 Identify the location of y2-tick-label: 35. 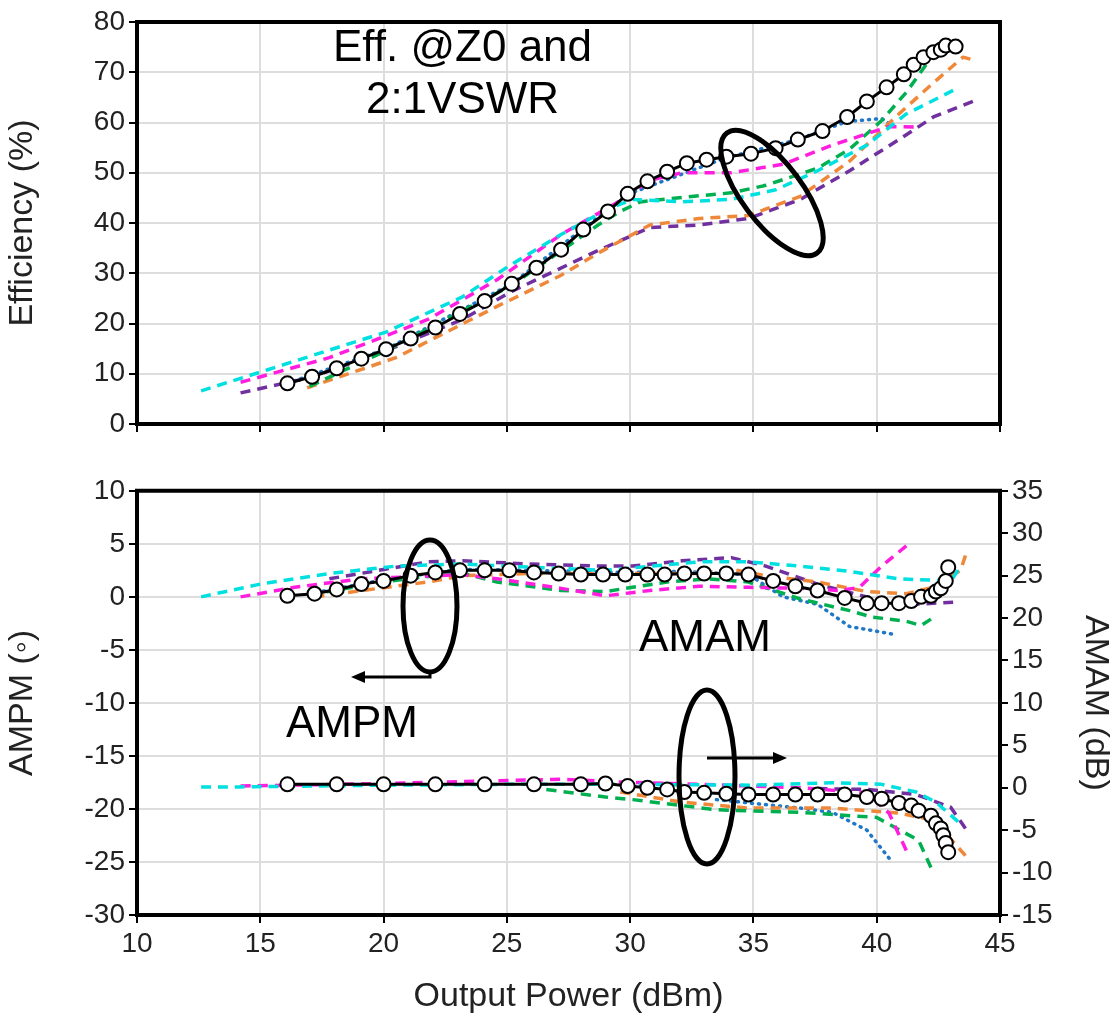
(1028, 489).